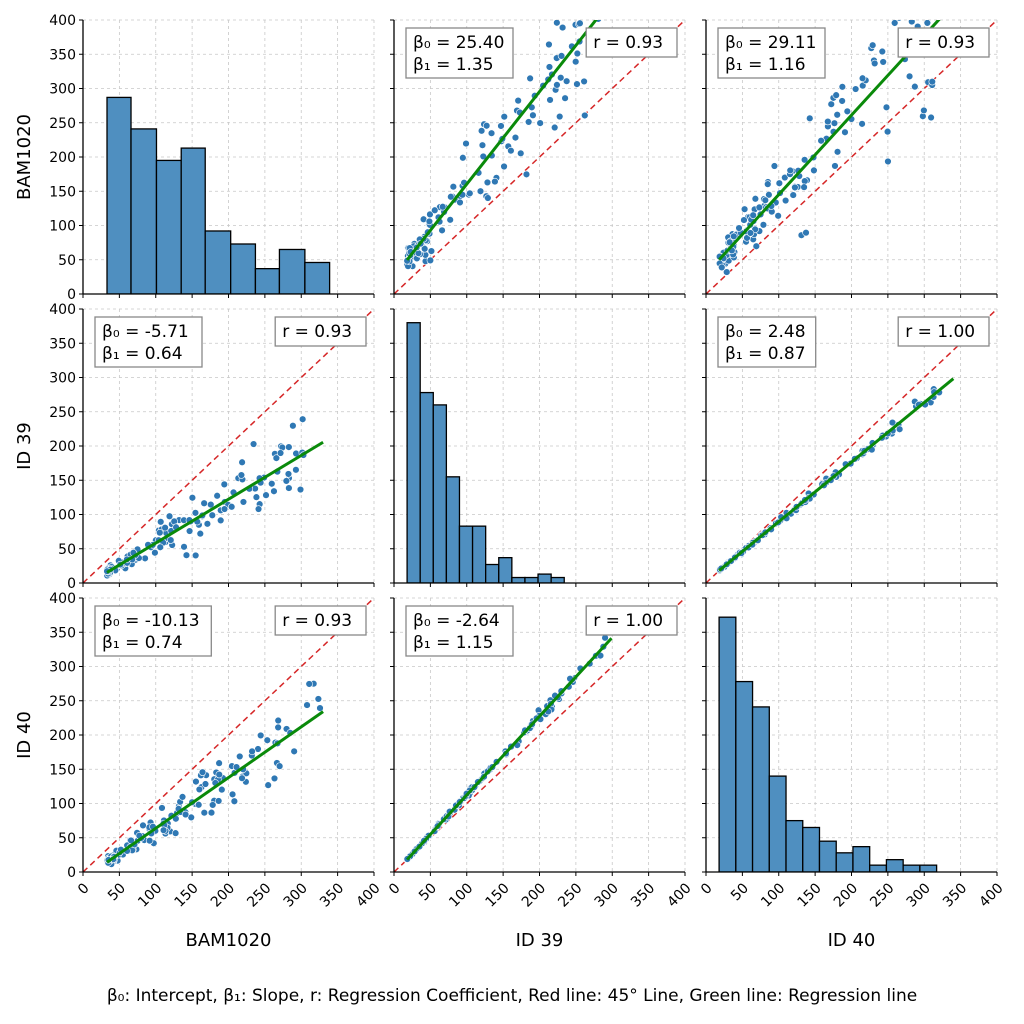  What do you see at coordinates (773, 895) in the screenshot?
I see `x-tick-label: 100` at bounding box center [773, 895].